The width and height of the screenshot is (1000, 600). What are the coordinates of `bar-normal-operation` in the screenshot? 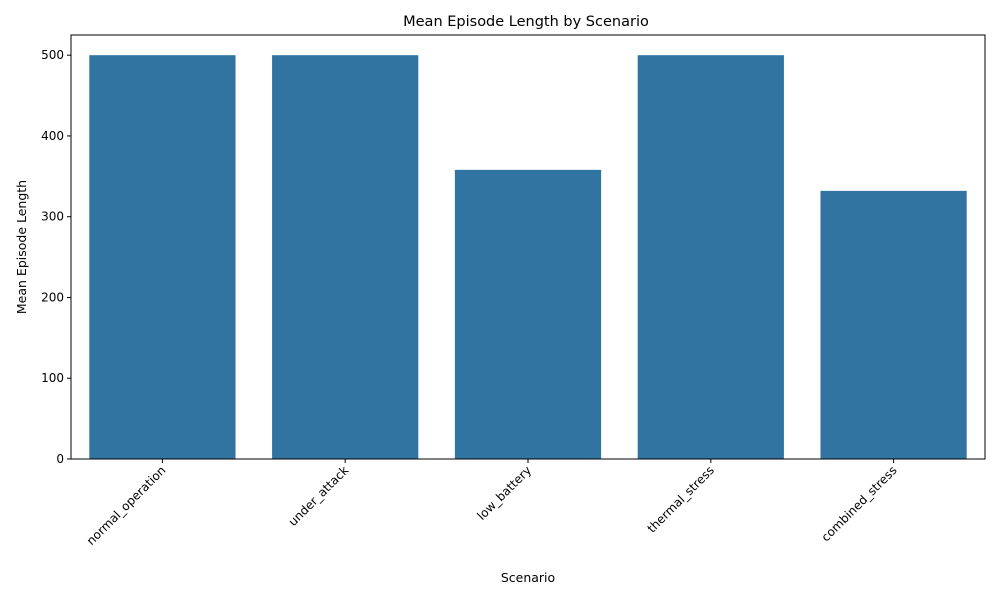 It's located at (162, 257).